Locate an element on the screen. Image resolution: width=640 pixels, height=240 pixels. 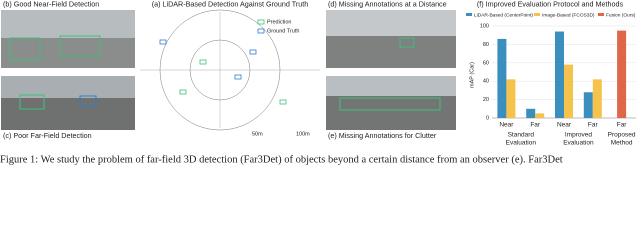
legend-label: LiDAR-Based (CenterPoint) is located at coordinates (503, 15).